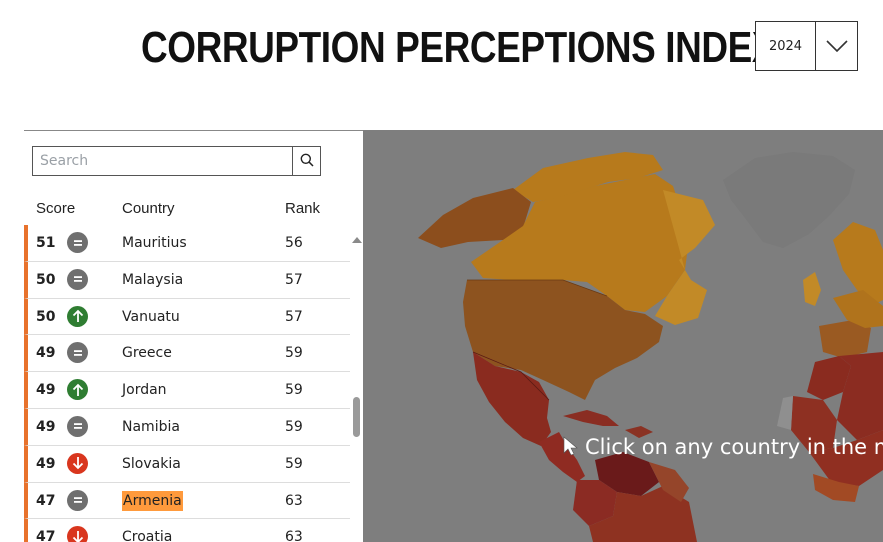 This screenshot has width=883, height=542. I want to click on map-country-cuba, so click(591, 418).